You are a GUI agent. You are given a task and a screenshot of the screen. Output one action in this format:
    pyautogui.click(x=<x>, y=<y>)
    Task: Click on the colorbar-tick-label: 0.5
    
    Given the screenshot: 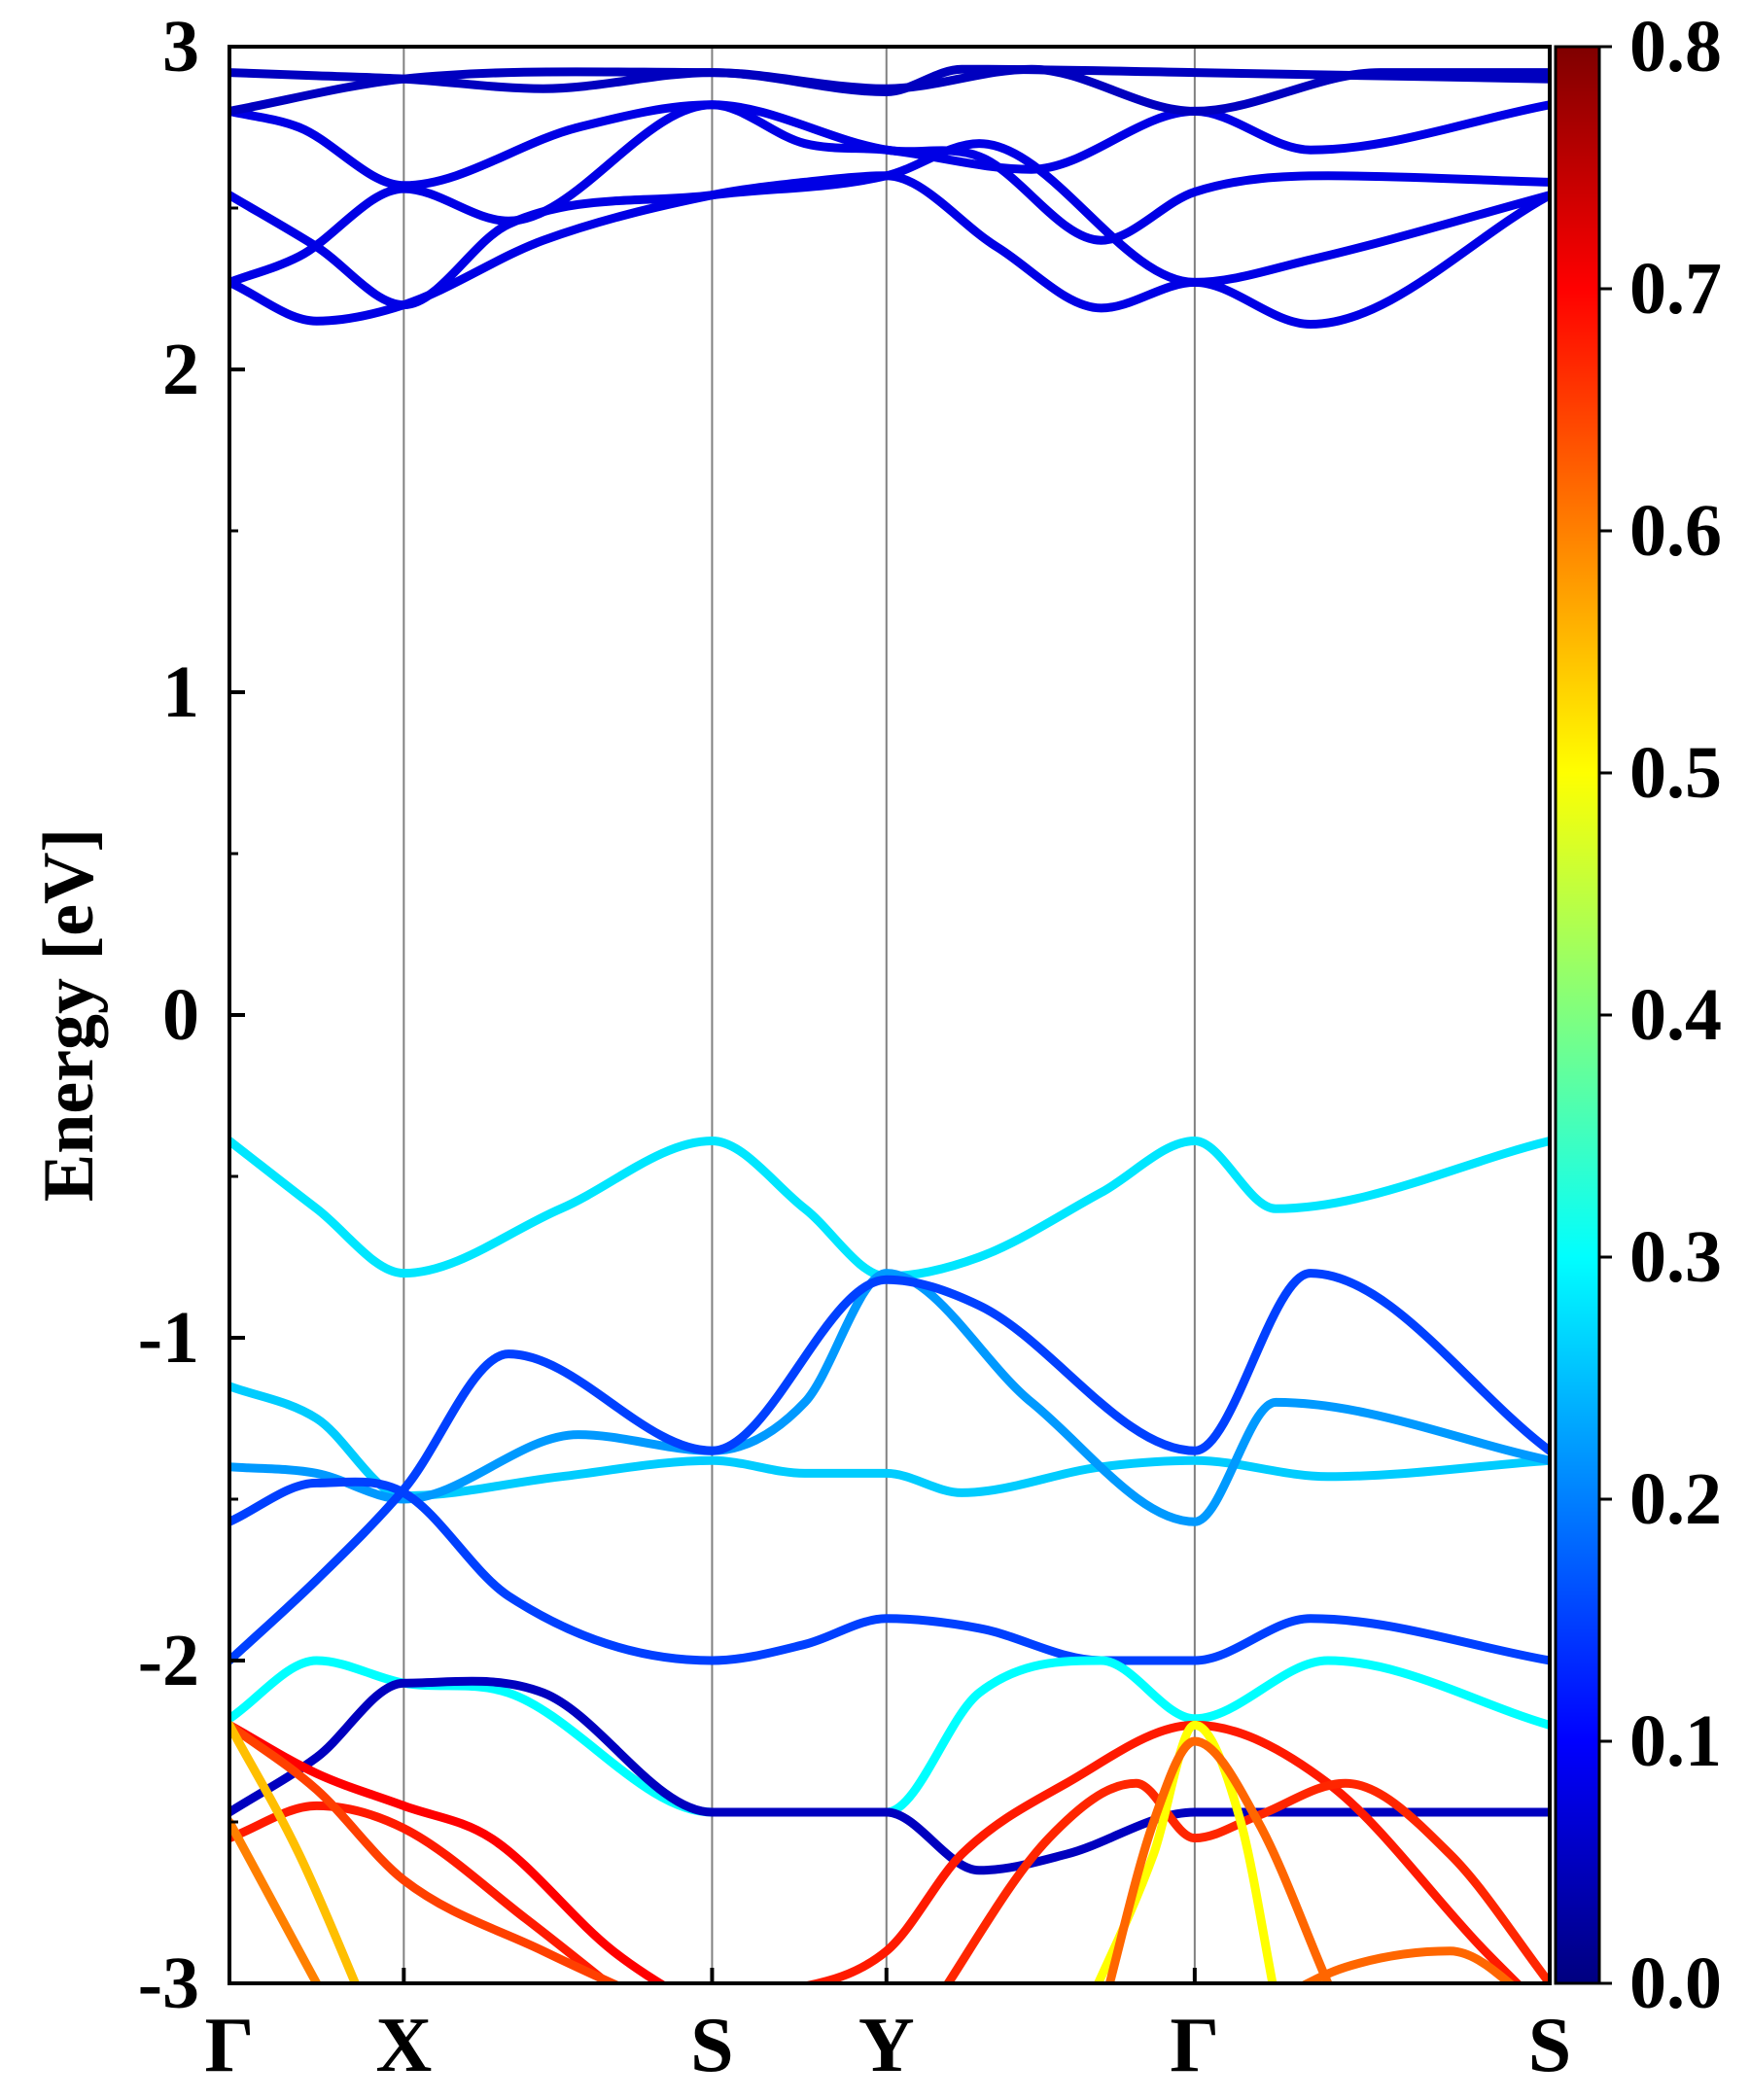 What is the action you would take?
    pyautogui.click(x=1675, y=773)
    